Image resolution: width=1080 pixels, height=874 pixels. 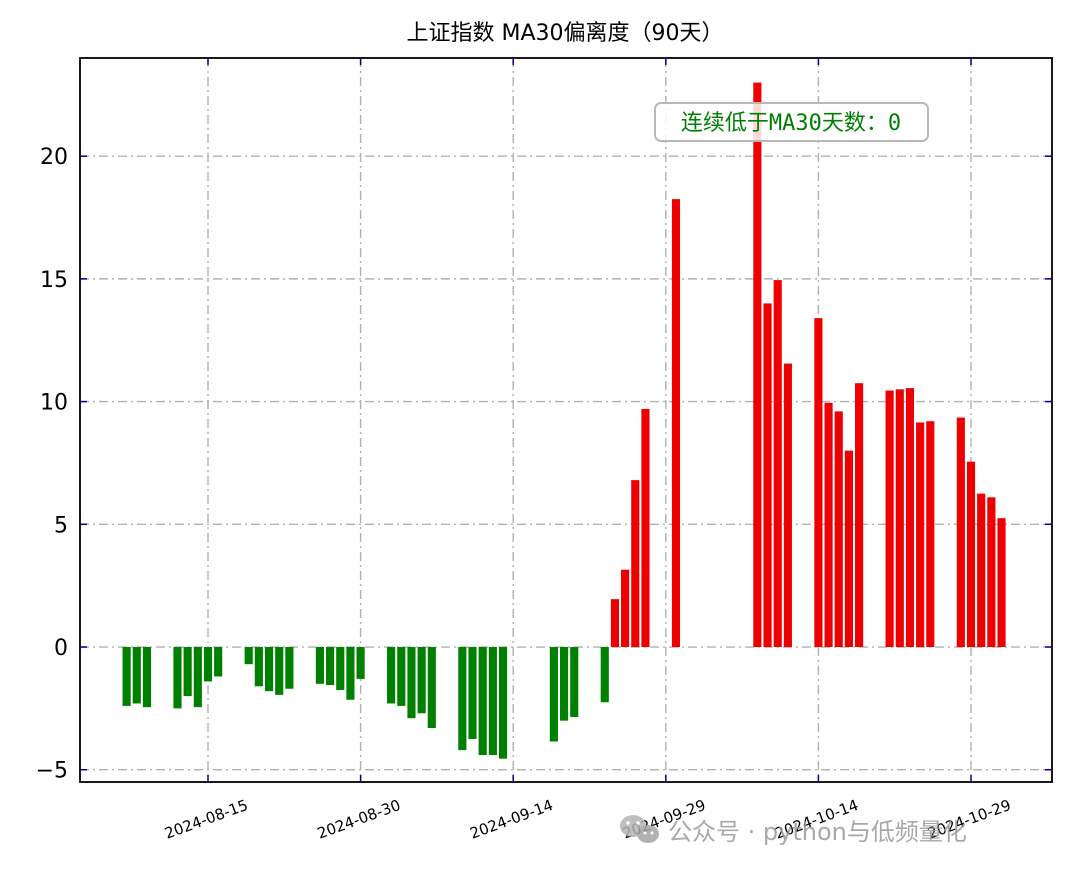 I want to click on wechat-icon, so click(x=639, y=829).